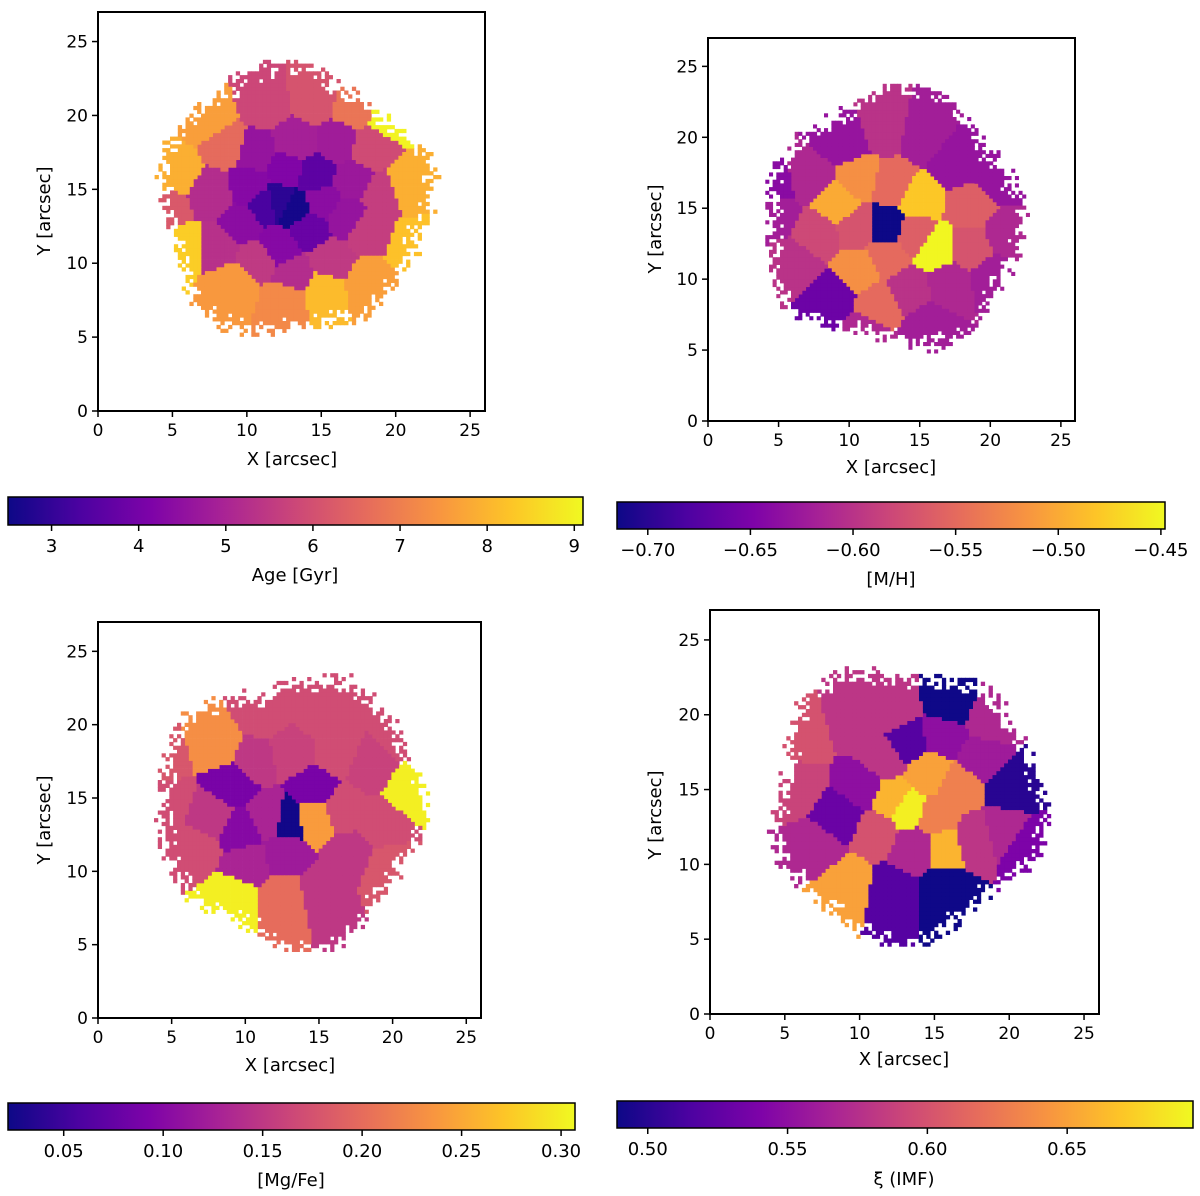  I want to click on colorbar-tick-label: 0.10, so click(163, 1151).